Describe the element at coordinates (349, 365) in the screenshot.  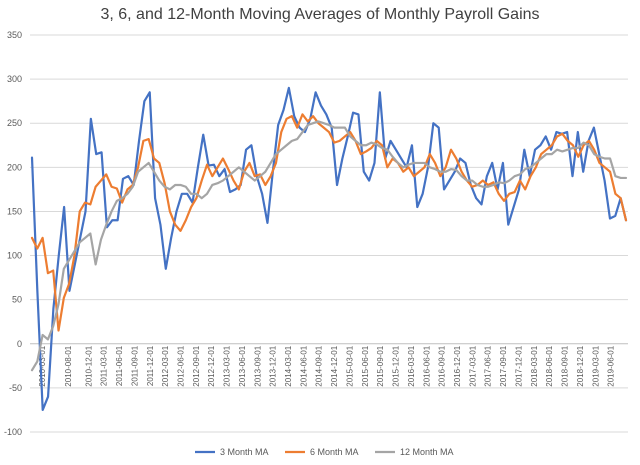
I see `x-tick-label: 2015-03-01` at that location.